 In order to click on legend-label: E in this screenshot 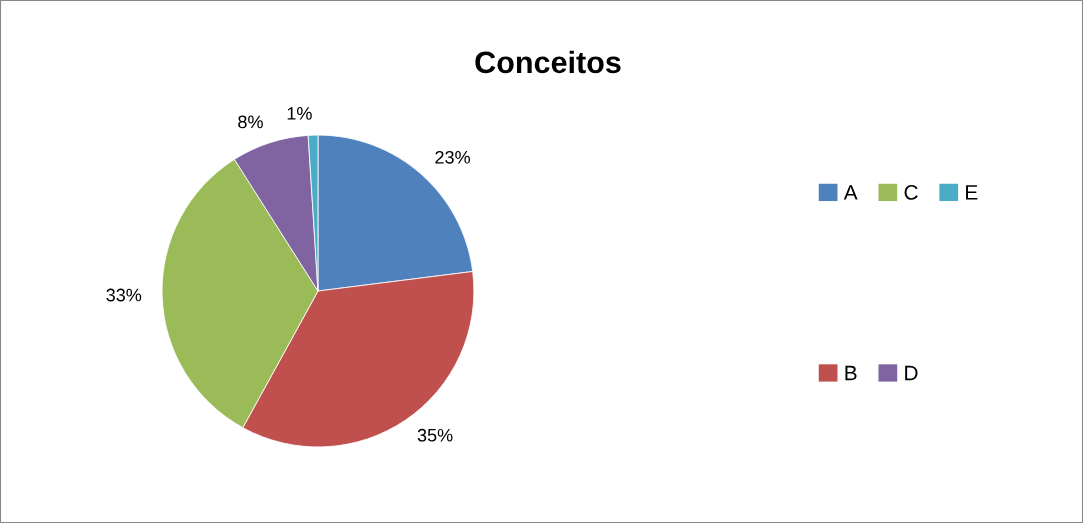, I will do `click(972, 192)`.